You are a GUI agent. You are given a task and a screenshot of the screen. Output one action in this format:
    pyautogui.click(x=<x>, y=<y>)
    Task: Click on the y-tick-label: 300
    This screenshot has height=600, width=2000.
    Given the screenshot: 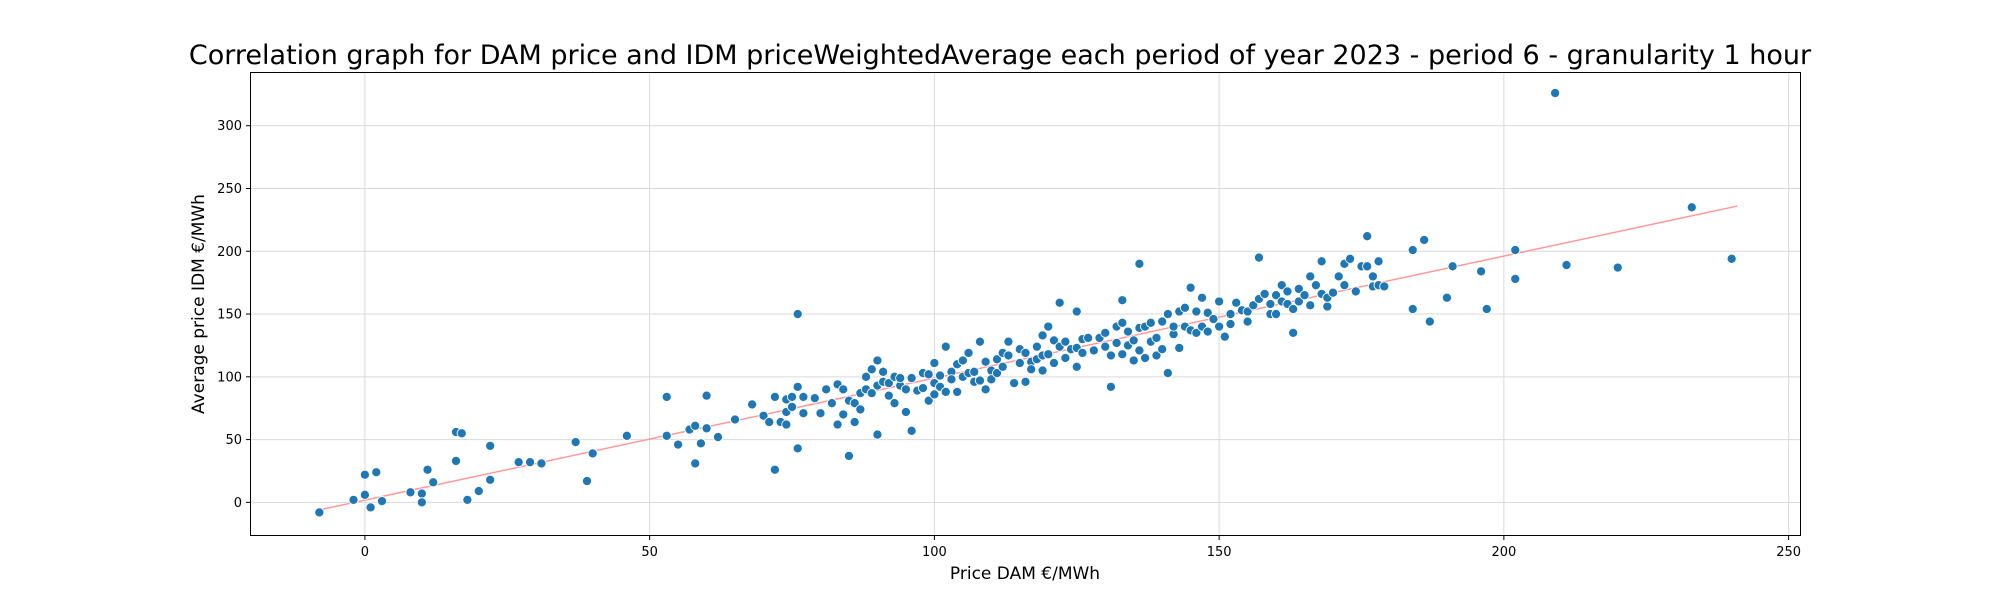 What is the action you would take?
    pyautogui.click(x=229, y=126)
    